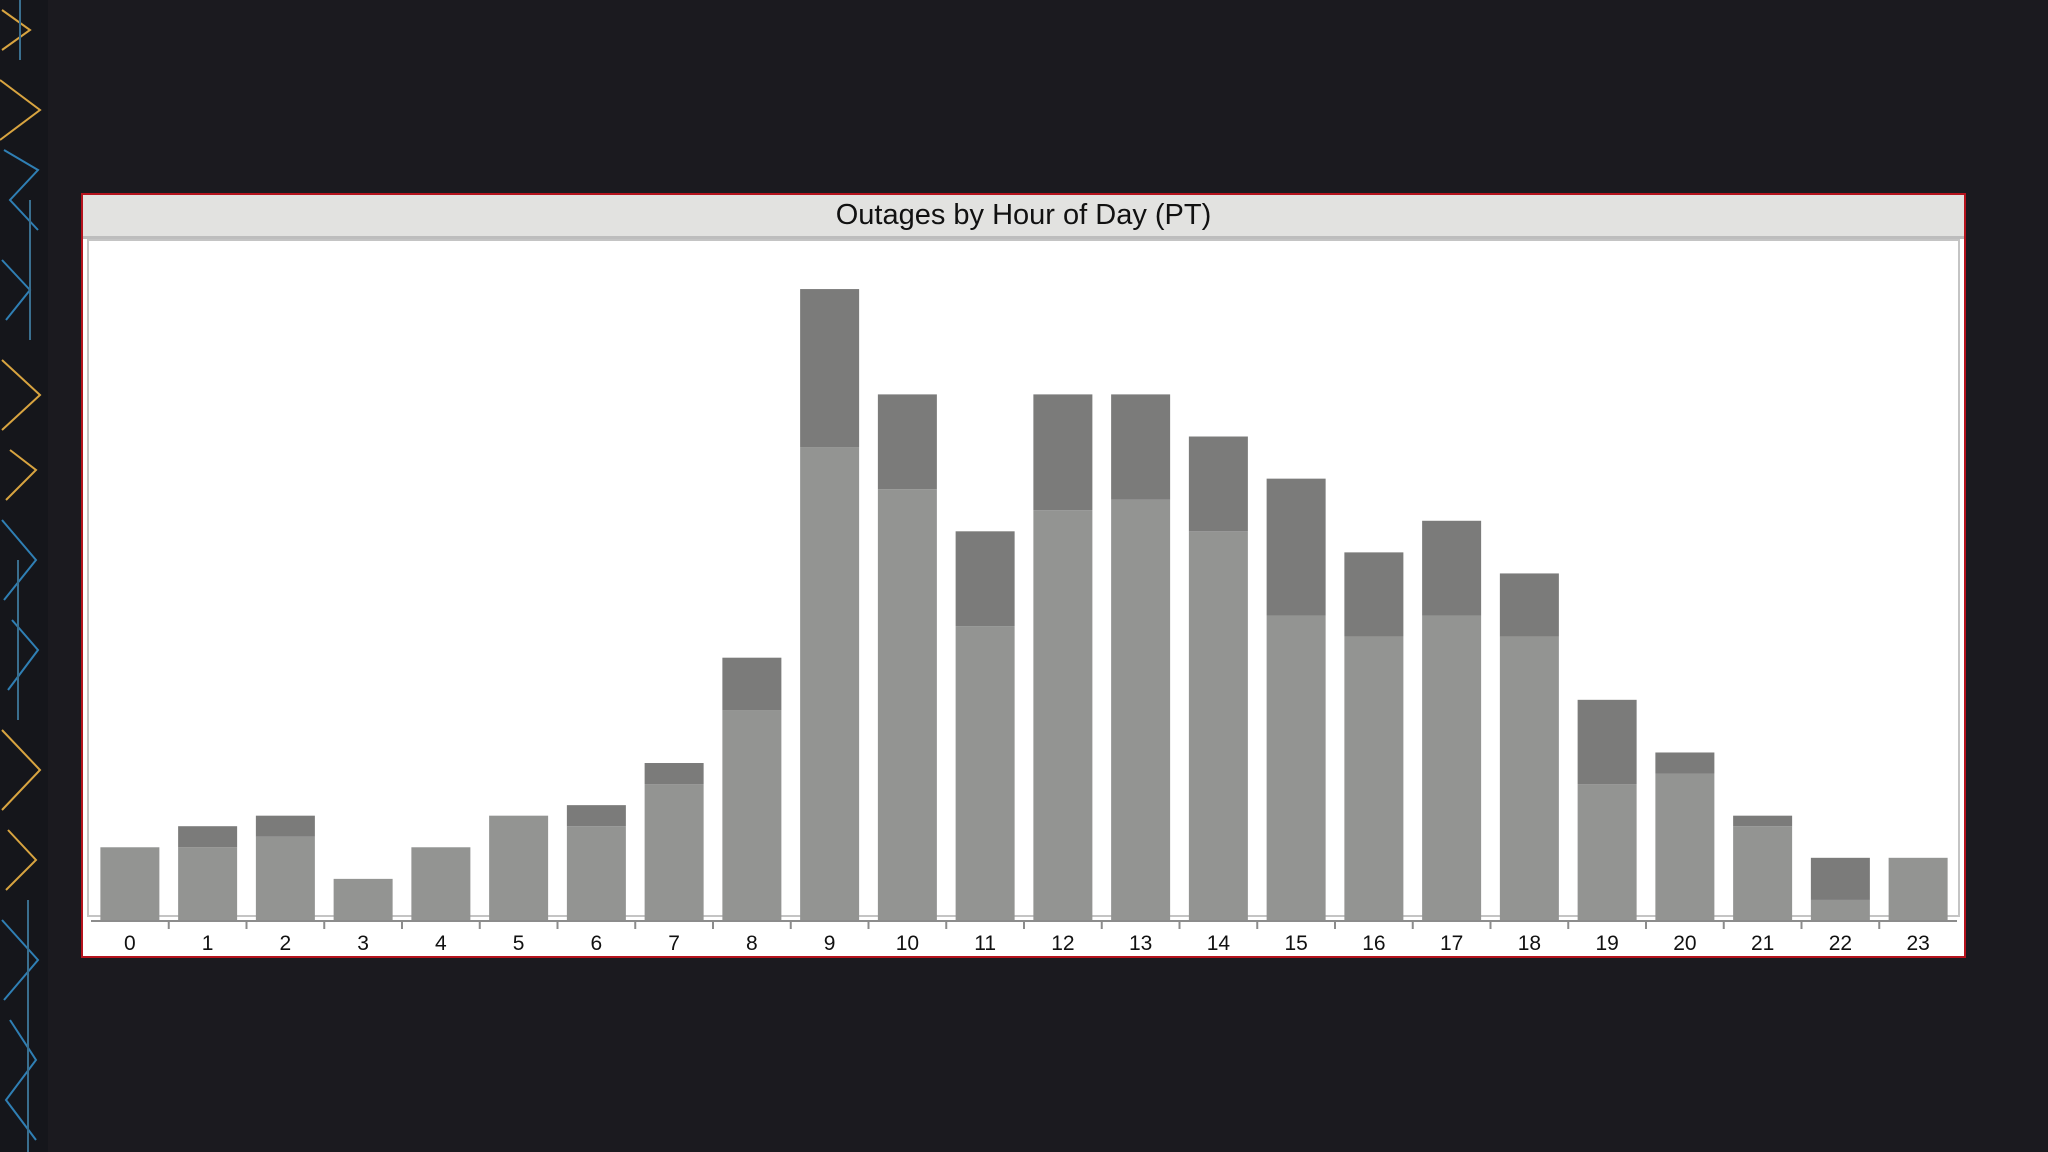 Image resolution: width=2048 pixels, height=1152 pixels. I want to click on bar-hour-6-top, so click(596, 815).